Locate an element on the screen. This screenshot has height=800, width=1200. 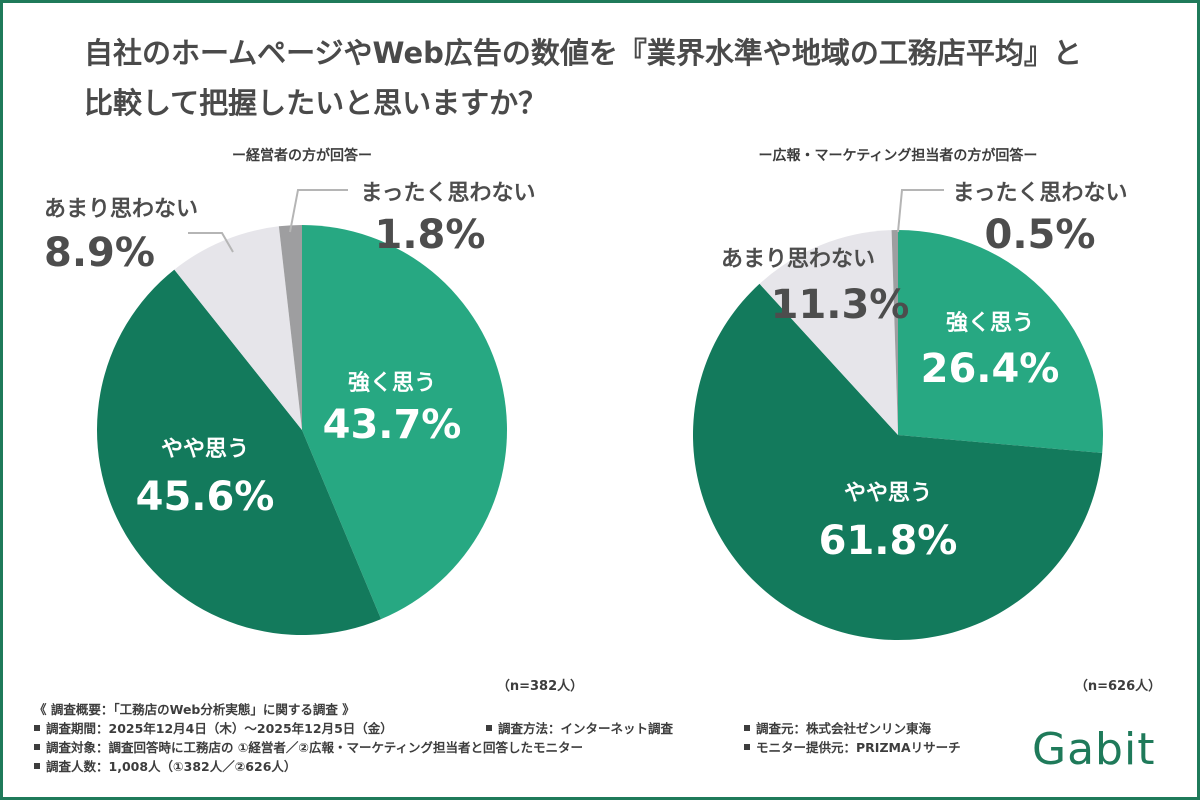
footer-period: 調査期間：2025年12月4日（木）〜2025年12月5日（金） is located at coordinates (219, 728).